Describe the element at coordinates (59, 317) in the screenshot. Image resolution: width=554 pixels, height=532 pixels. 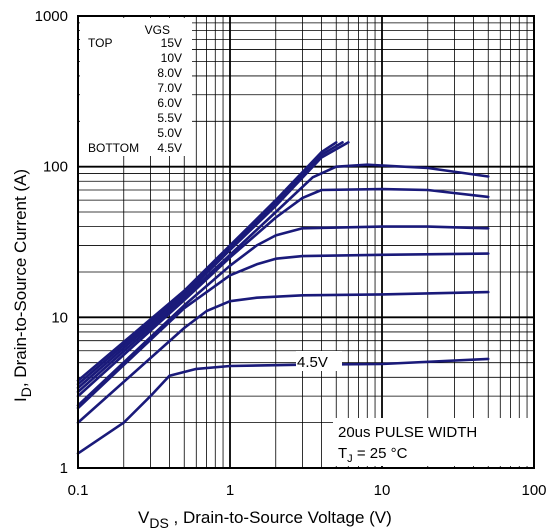
I see `y-tick-label: 10` at that location.